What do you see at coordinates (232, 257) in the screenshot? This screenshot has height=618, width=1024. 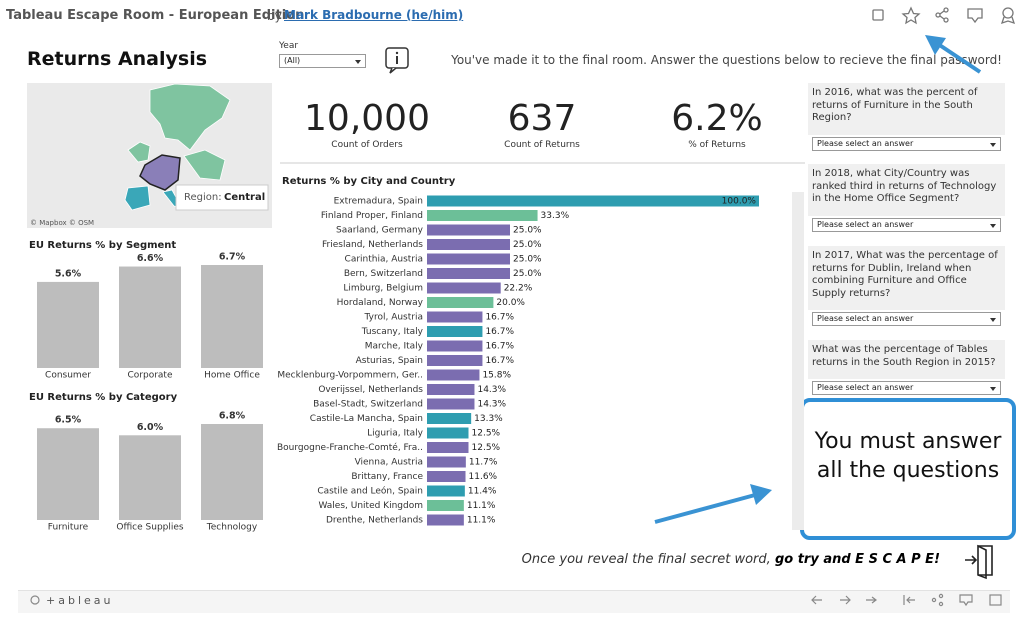 I see `value-label: 6.7%` at bounding box center [232, 257].